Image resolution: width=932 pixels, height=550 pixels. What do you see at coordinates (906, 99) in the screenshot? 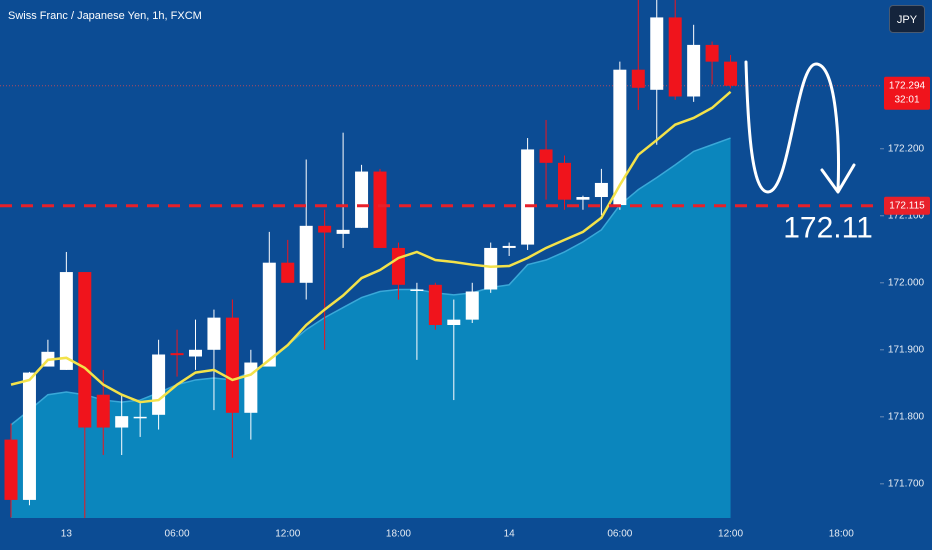
I see `countdown-label: 32:01` at bounding box center [906, 99].